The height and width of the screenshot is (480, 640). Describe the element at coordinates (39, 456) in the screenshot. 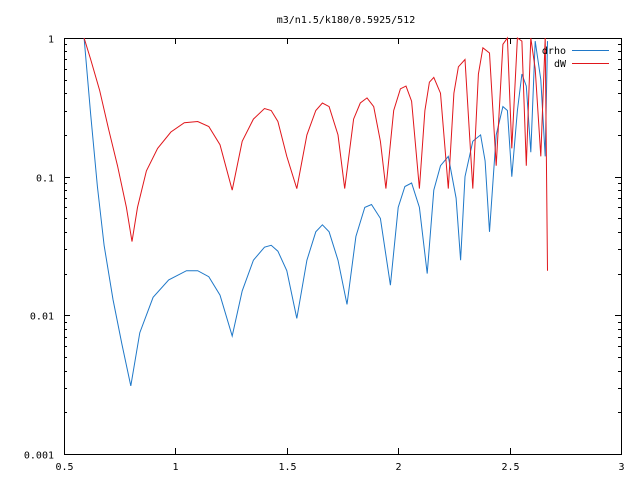

I see `y-tick-label: 0.001` at that location.